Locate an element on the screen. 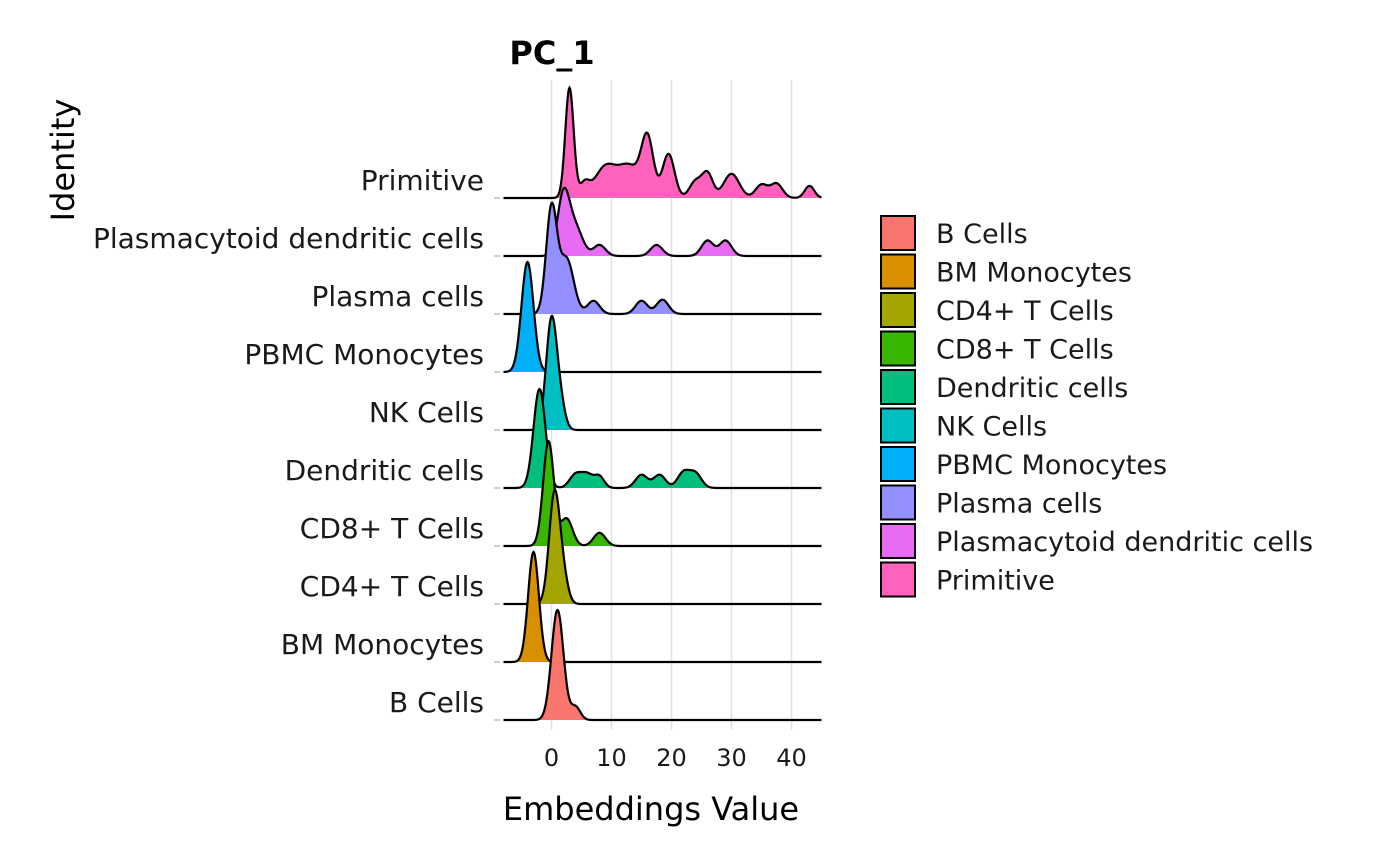 This screenshot has height=866, width=1400. ridge-fill-dendritic-cells is located at coordinates (662, 438).